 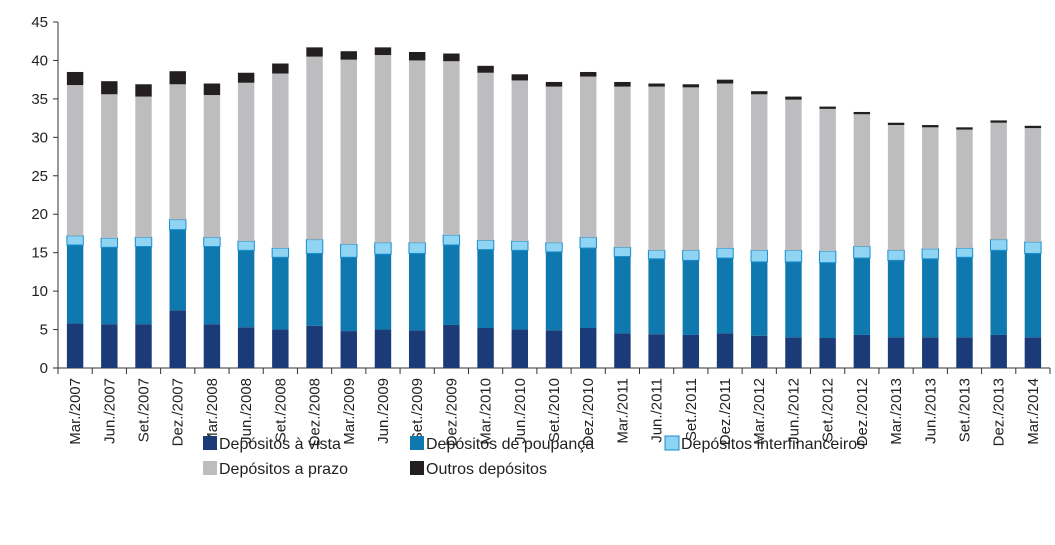 I want to click on y-tick-label: 20, so click(x=39, y=214).